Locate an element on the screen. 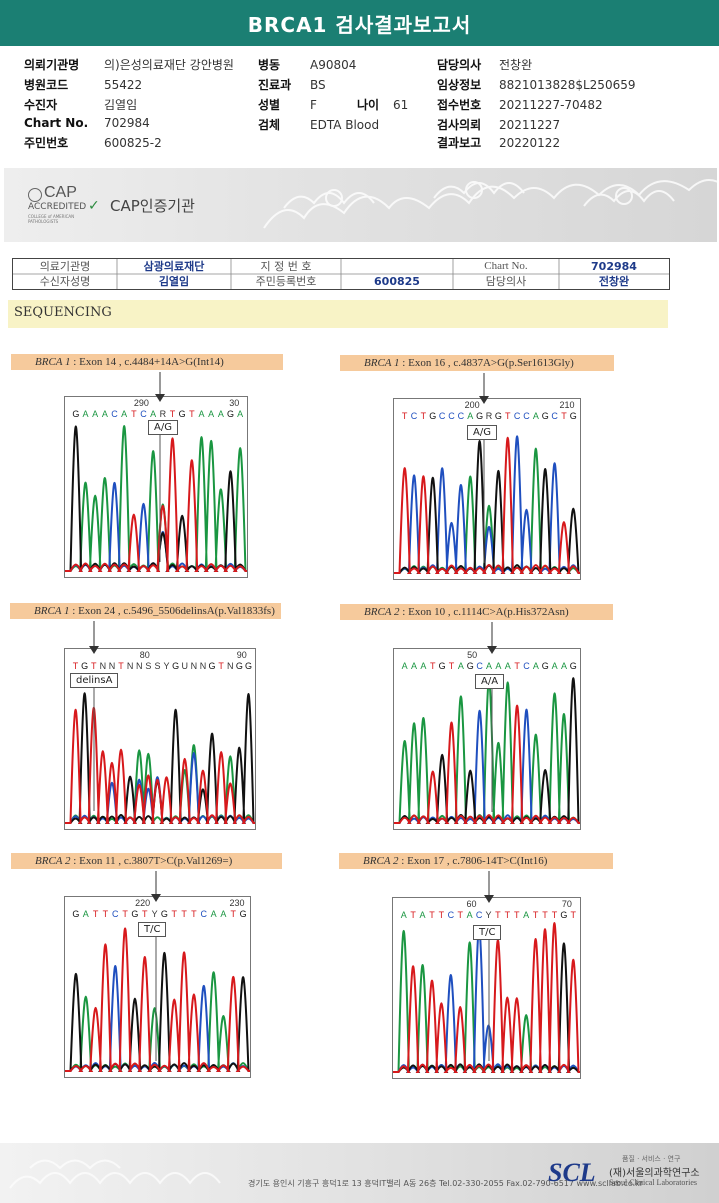 The width and height of the screenshot is (719, 1203). table-grid is located at coordinates (341, 274).